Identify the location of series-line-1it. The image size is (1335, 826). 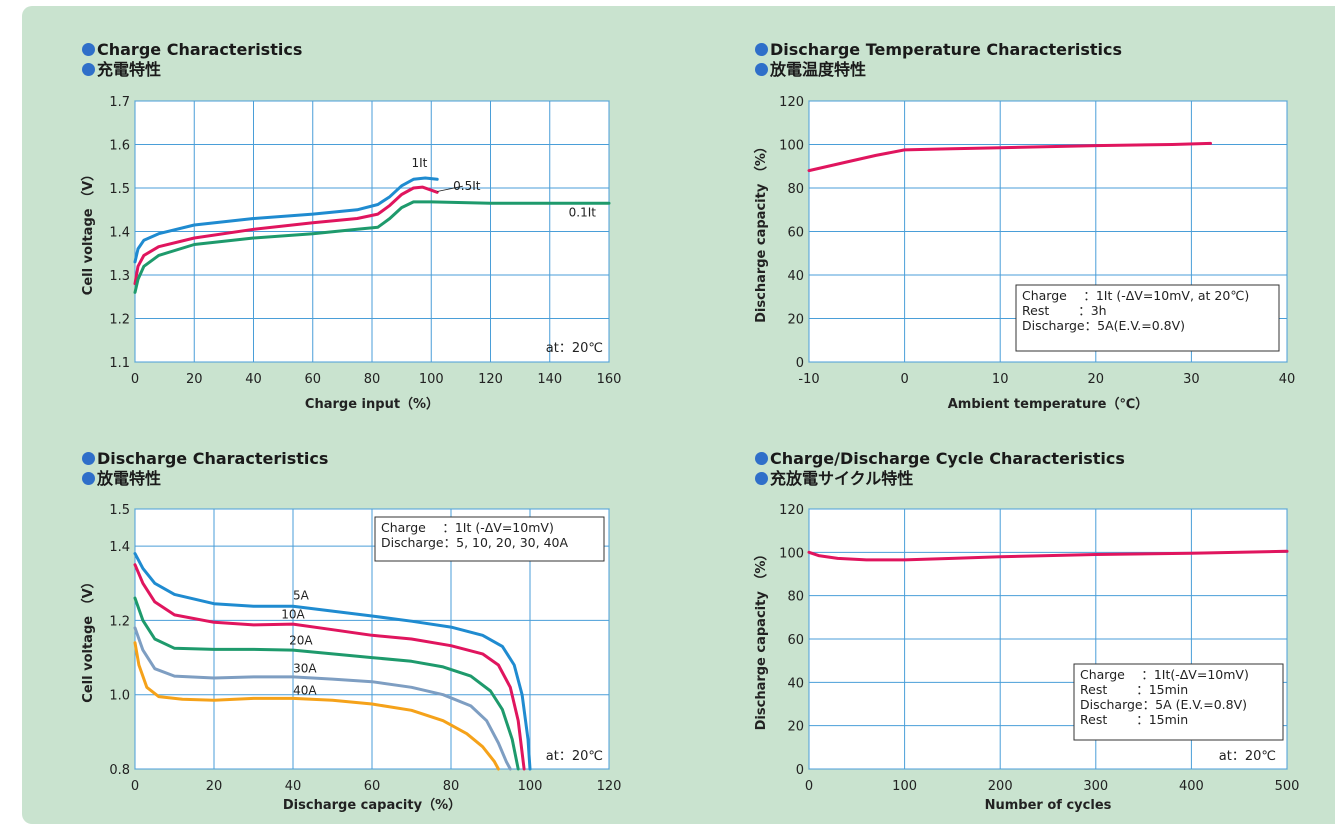
(286, 220).